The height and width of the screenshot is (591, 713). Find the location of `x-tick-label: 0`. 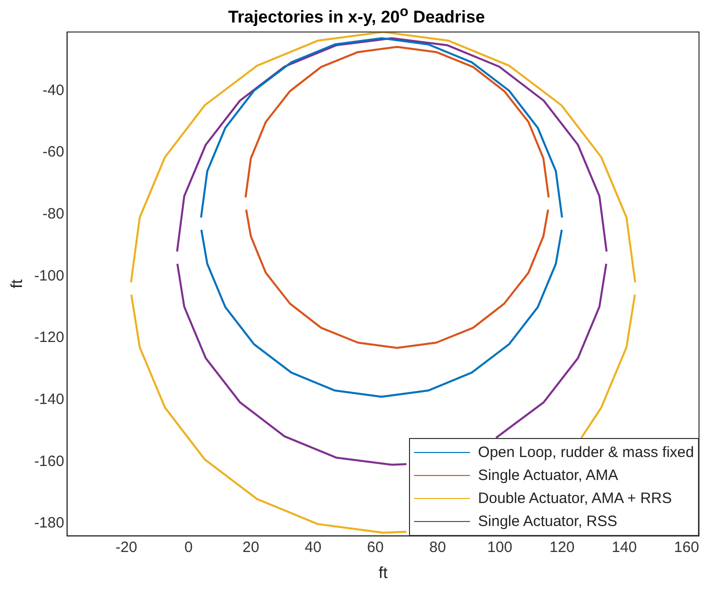

x-tick-label: 0 is located at coordinates (188, 547).